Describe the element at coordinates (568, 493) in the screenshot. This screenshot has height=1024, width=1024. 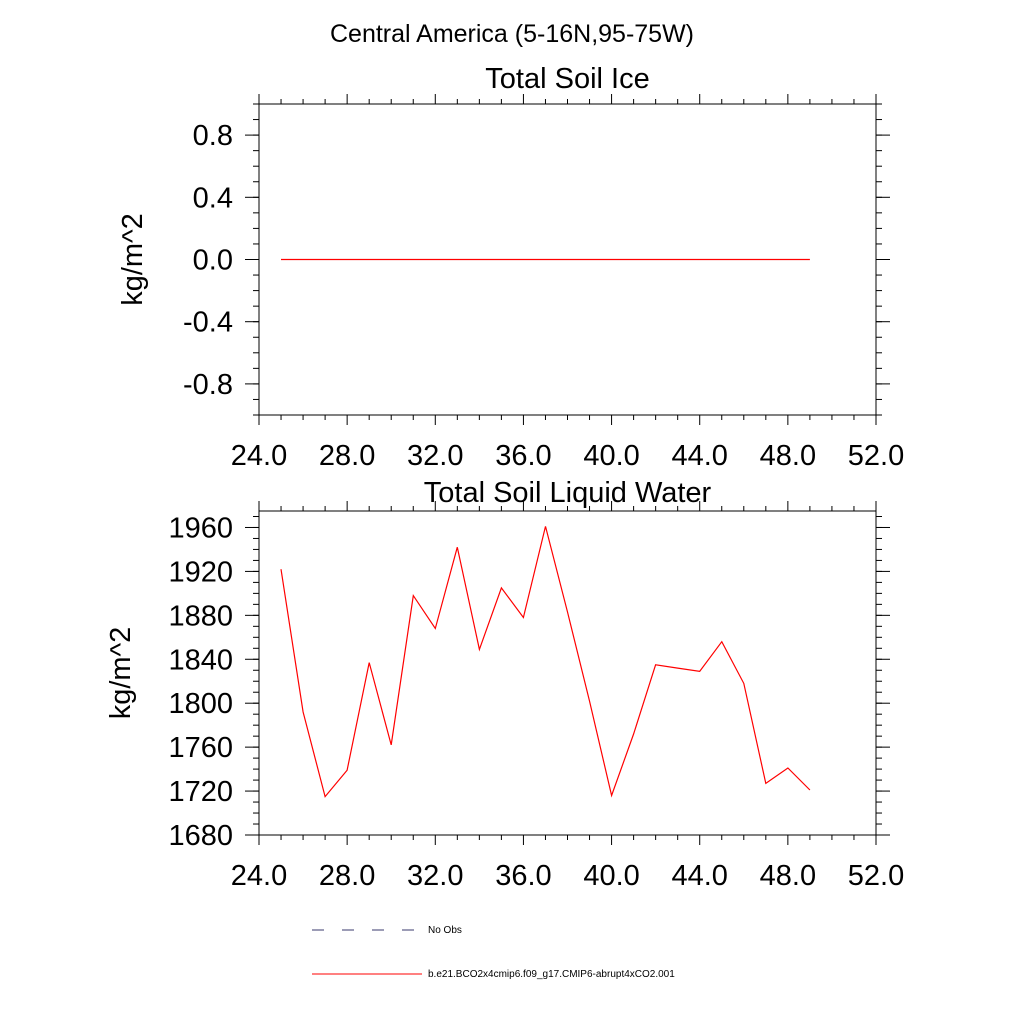
I see `panel-title: Total Soil Liquid Water` at that location.